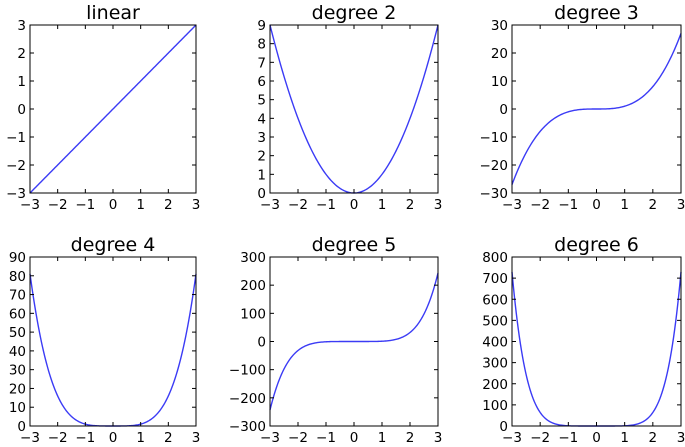 This screenshot has height=447, width=685. Describe the element at coordinates (247, 427) in the screenshot. I see `y-tick-label: −300` at that location.